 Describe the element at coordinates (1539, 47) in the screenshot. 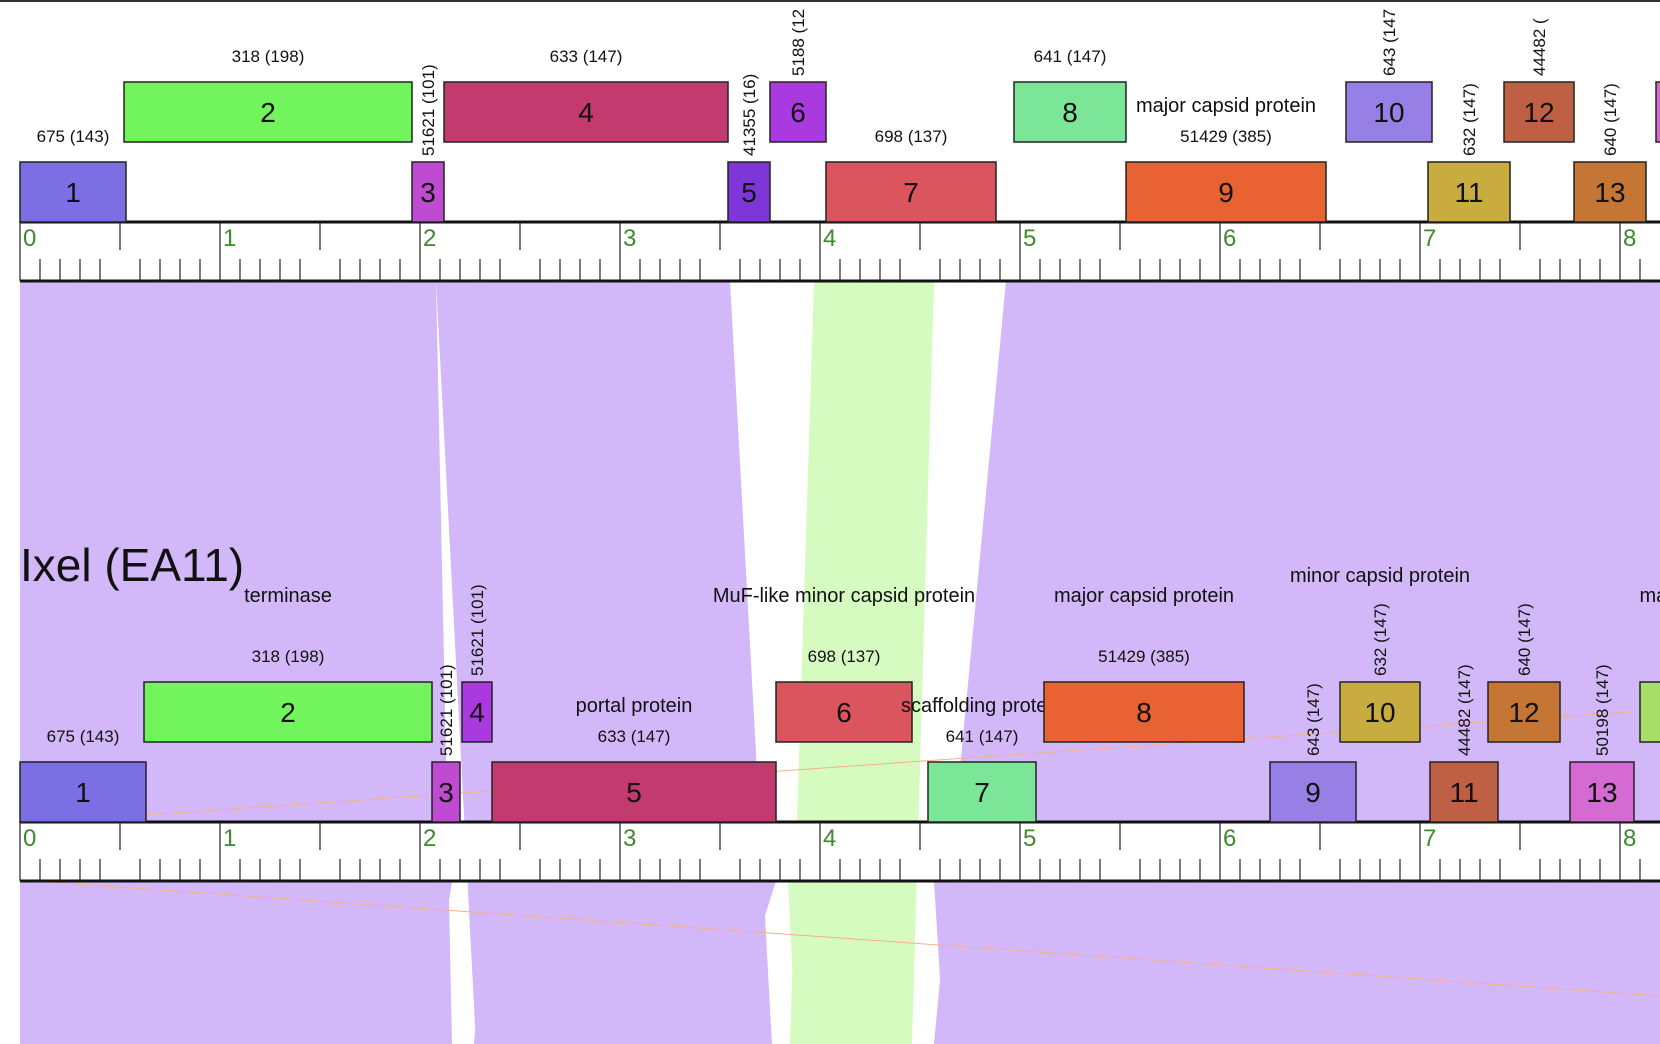

I see `pham-label: 44482 (` at that location.